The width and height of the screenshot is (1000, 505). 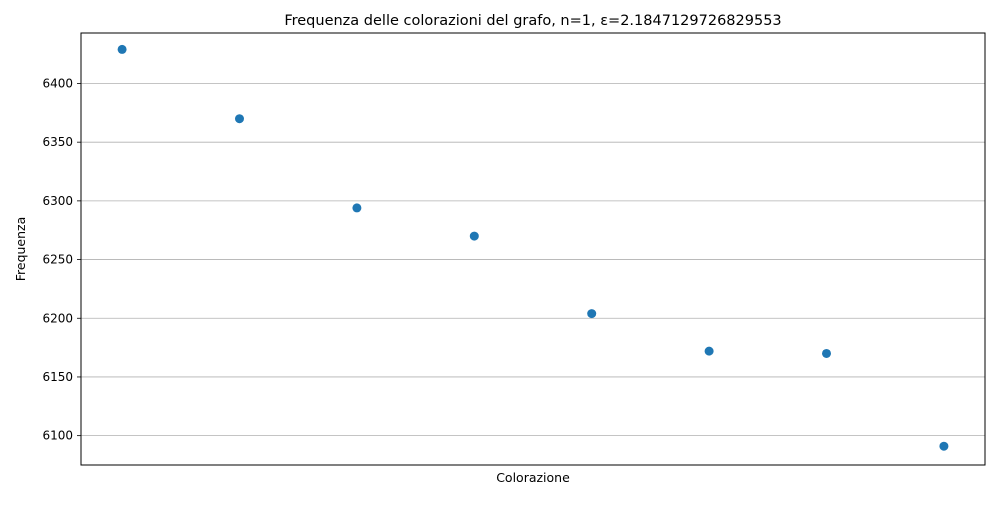 What do you see at coordinates (20, 249) in the screenshot?
I see `y-axis-label: Frequenza` at bounding box center [20, 249].